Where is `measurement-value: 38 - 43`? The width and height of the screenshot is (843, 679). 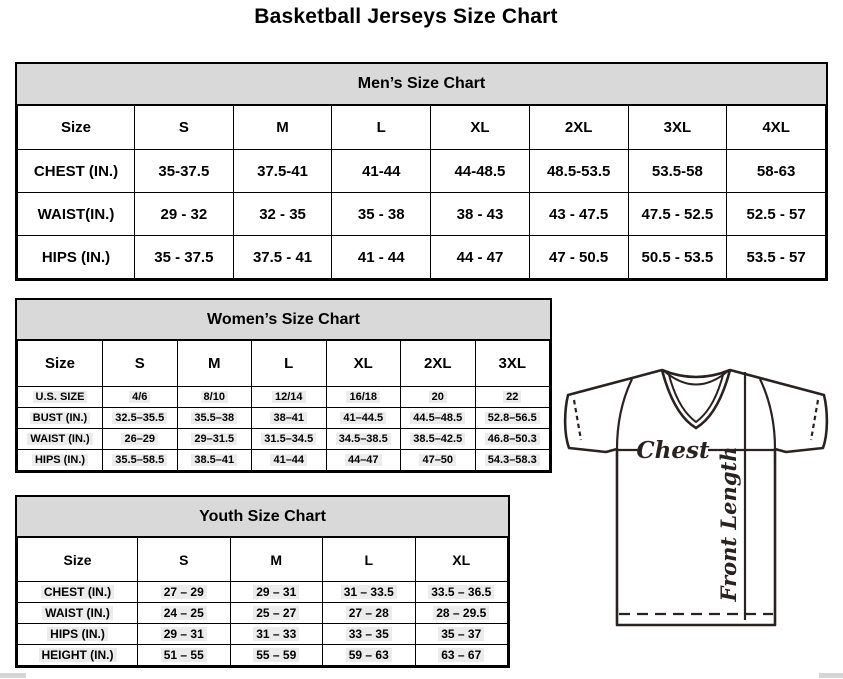 measurement-value: 38 - 43 is located at coordinates (480, 214).